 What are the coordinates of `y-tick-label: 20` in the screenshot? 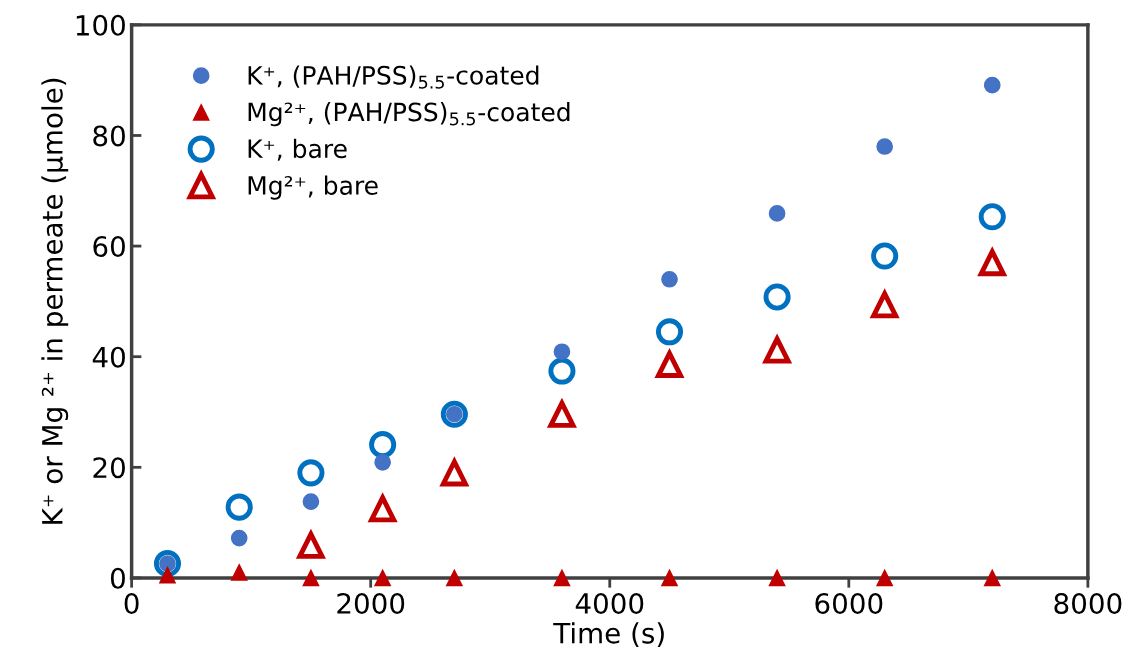 It's located at (109, 468).